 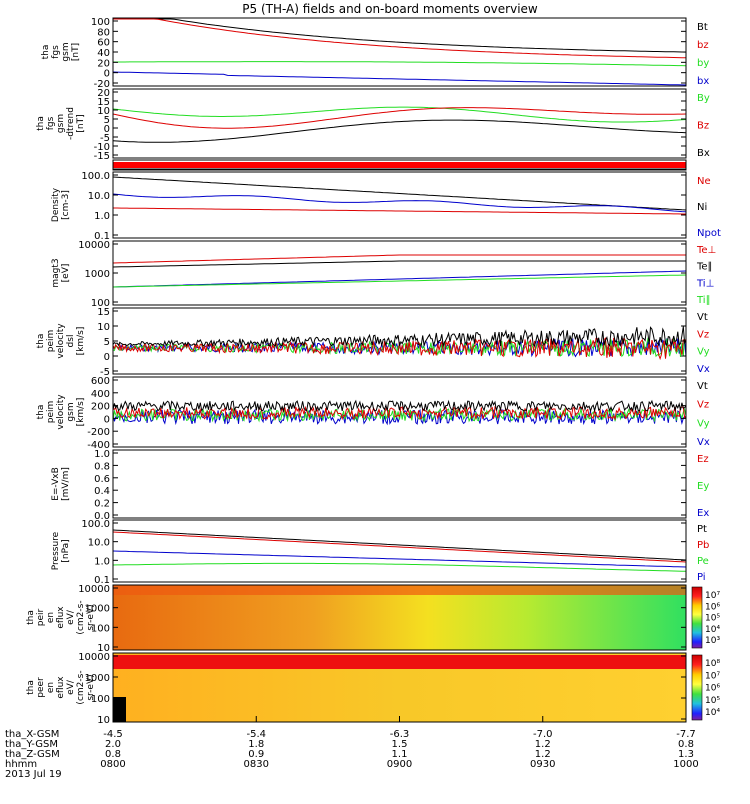 I want to click on x-row-label: hhmm, so click(x=21, y=764).